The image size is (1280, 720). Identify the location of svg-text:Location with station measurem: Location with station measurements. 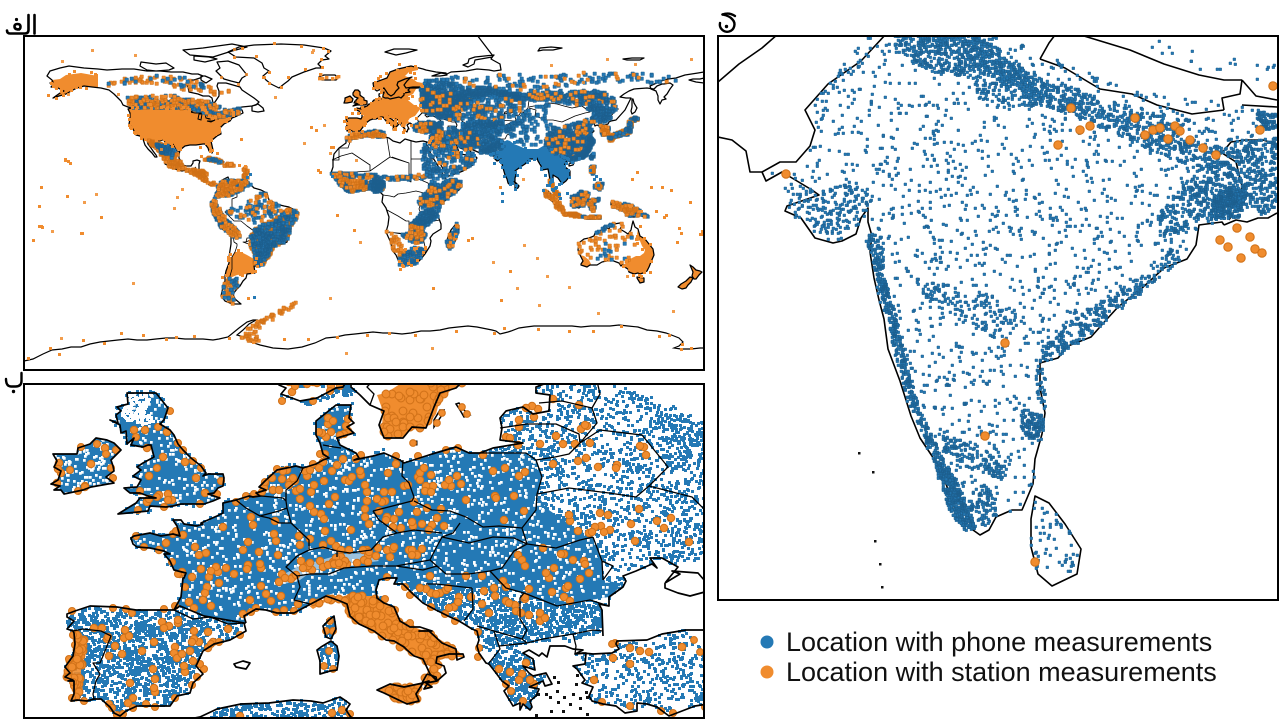
(1001, 672).